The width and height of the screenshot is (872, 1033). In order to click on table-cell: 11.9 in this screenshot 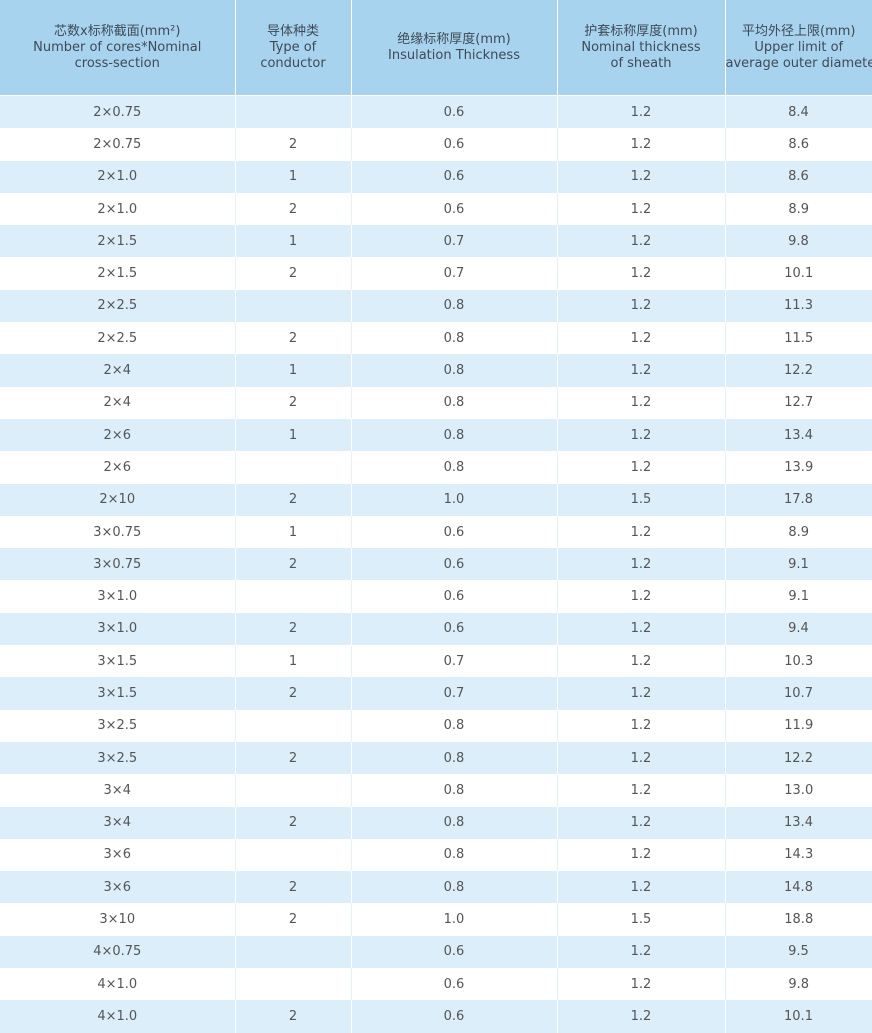, I will do `click(799, 726)`.